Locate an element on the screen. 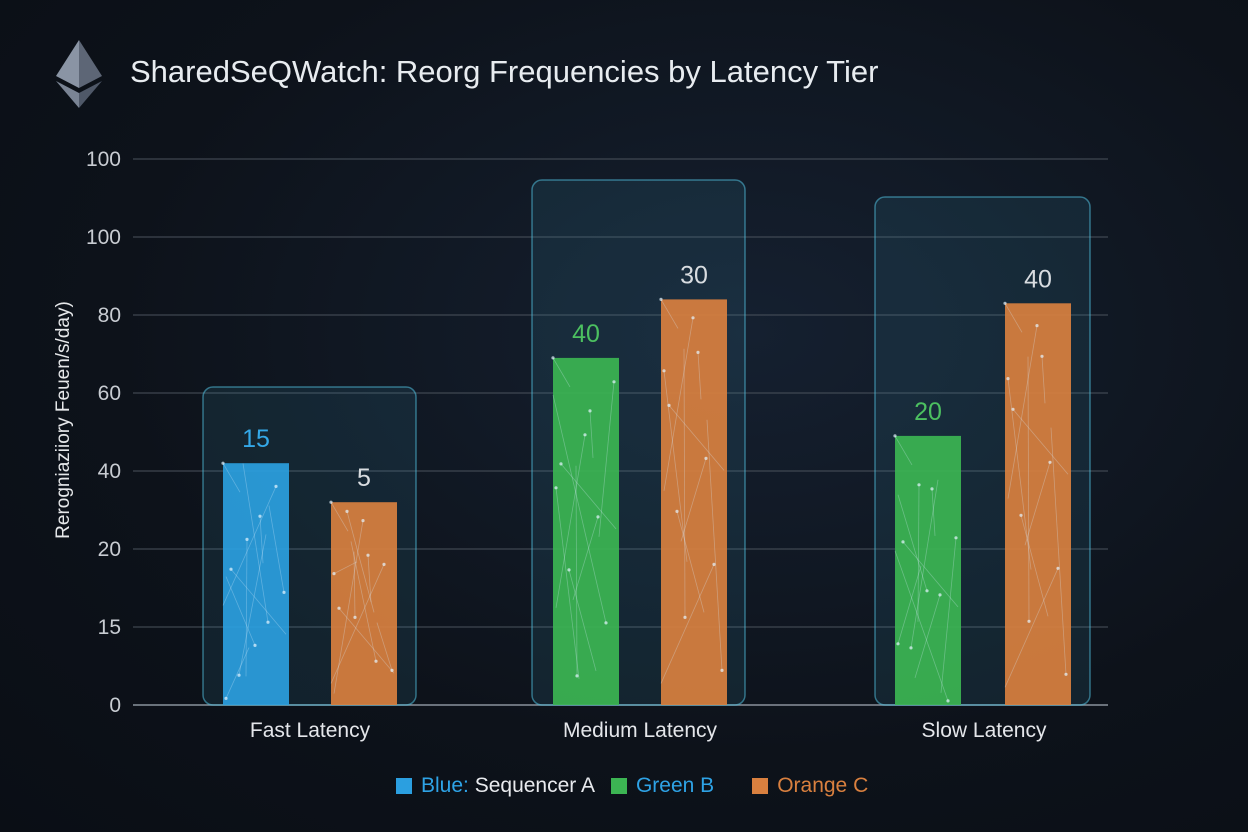 Image resolution: width=1248 pixels, height=832 pixels. bar-blue is located at coordinates (256, 584).